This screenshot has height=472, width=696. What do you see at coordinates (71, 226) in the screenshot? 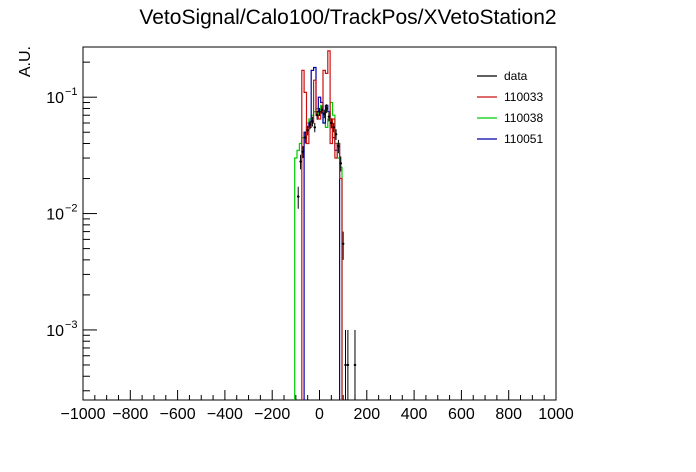
I see `y-axis: 10−310−210−1` at bounding box center [71, 226].